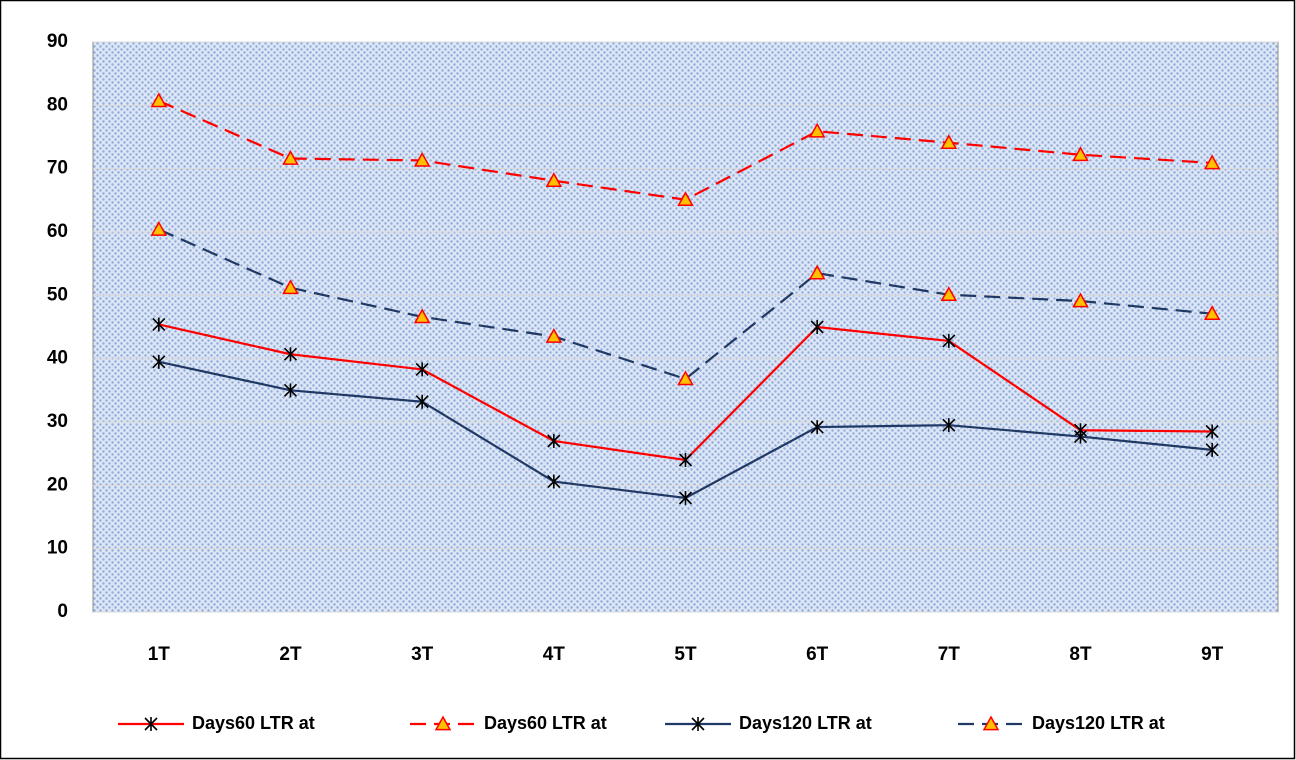 This screenshot has height=760, width=1296. What do you see at coordinates (57, 421) in the screenshot?
I see `y-tick-label: 30` at bounding box center [57, 421].